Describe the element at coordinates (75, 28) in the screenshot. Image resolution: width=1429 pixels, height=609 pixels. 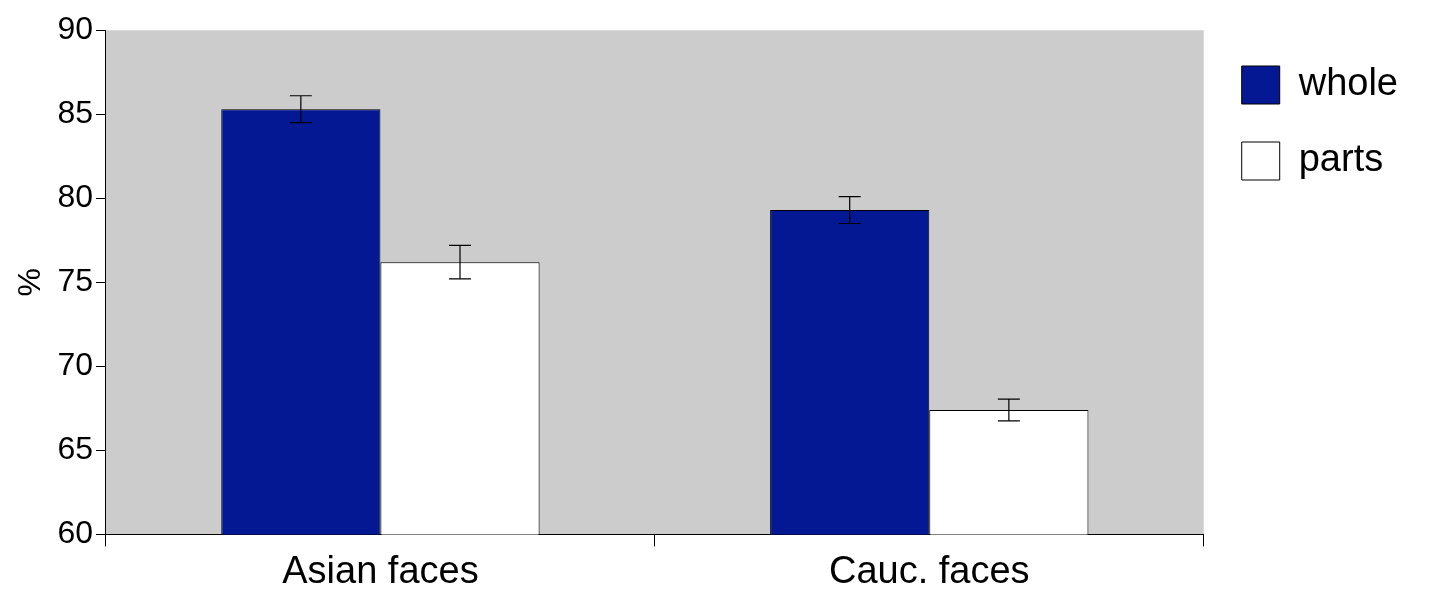
I see `y-tick-label: 90` at that location.